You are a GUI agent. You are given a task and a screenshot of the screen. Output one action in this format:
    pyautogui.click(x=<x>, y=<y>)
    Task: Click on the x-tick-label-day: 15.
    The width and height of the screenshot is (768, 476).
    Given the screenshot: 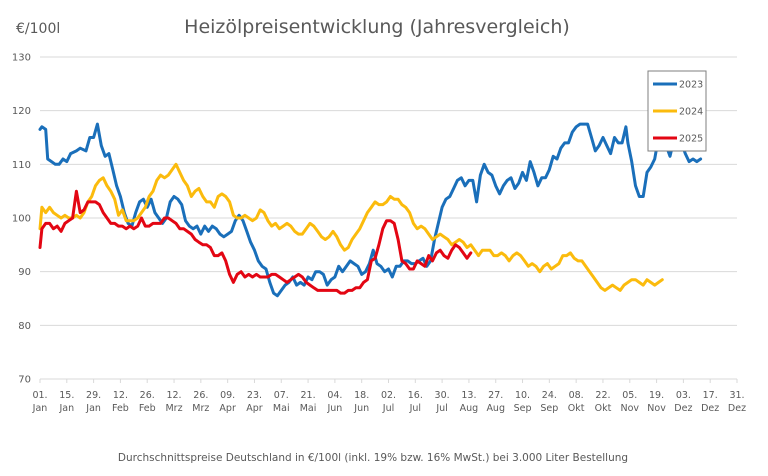 What is the action you would take?
    pyautogui.click(x=66, y=395)
    